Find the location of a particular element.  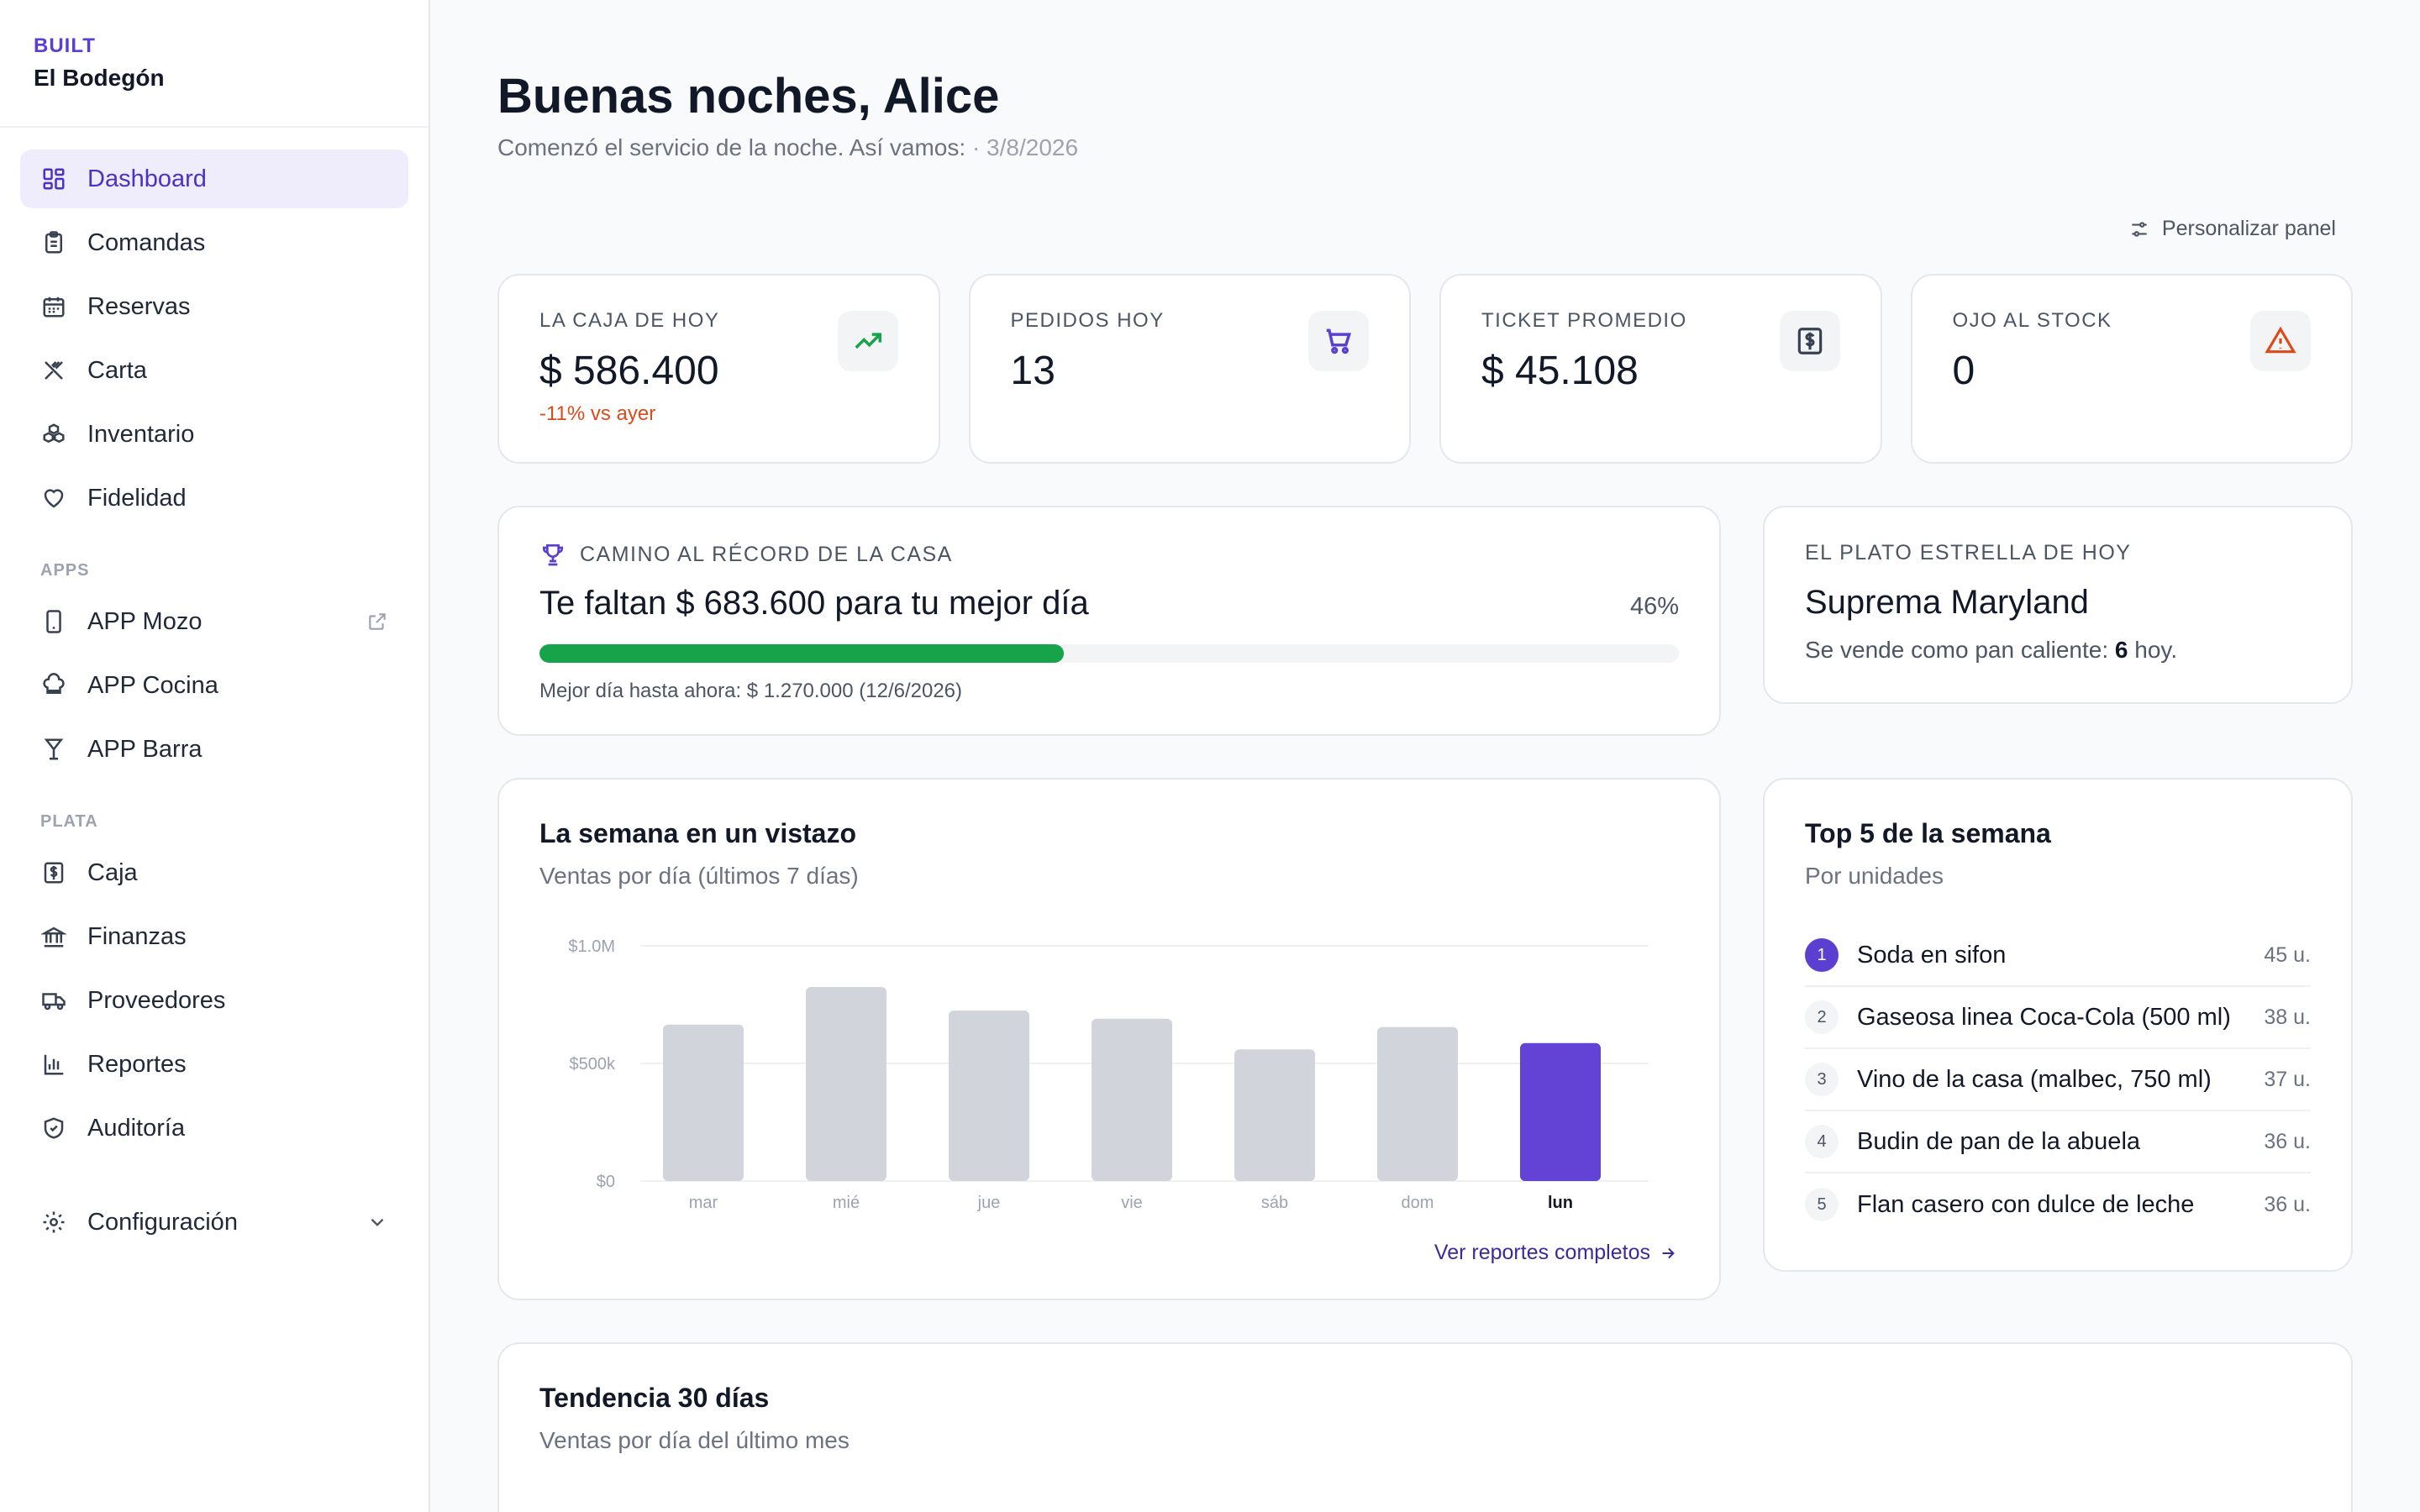

sidebar-item-configuracion: Configuración is located at coordinates (214, 1222).